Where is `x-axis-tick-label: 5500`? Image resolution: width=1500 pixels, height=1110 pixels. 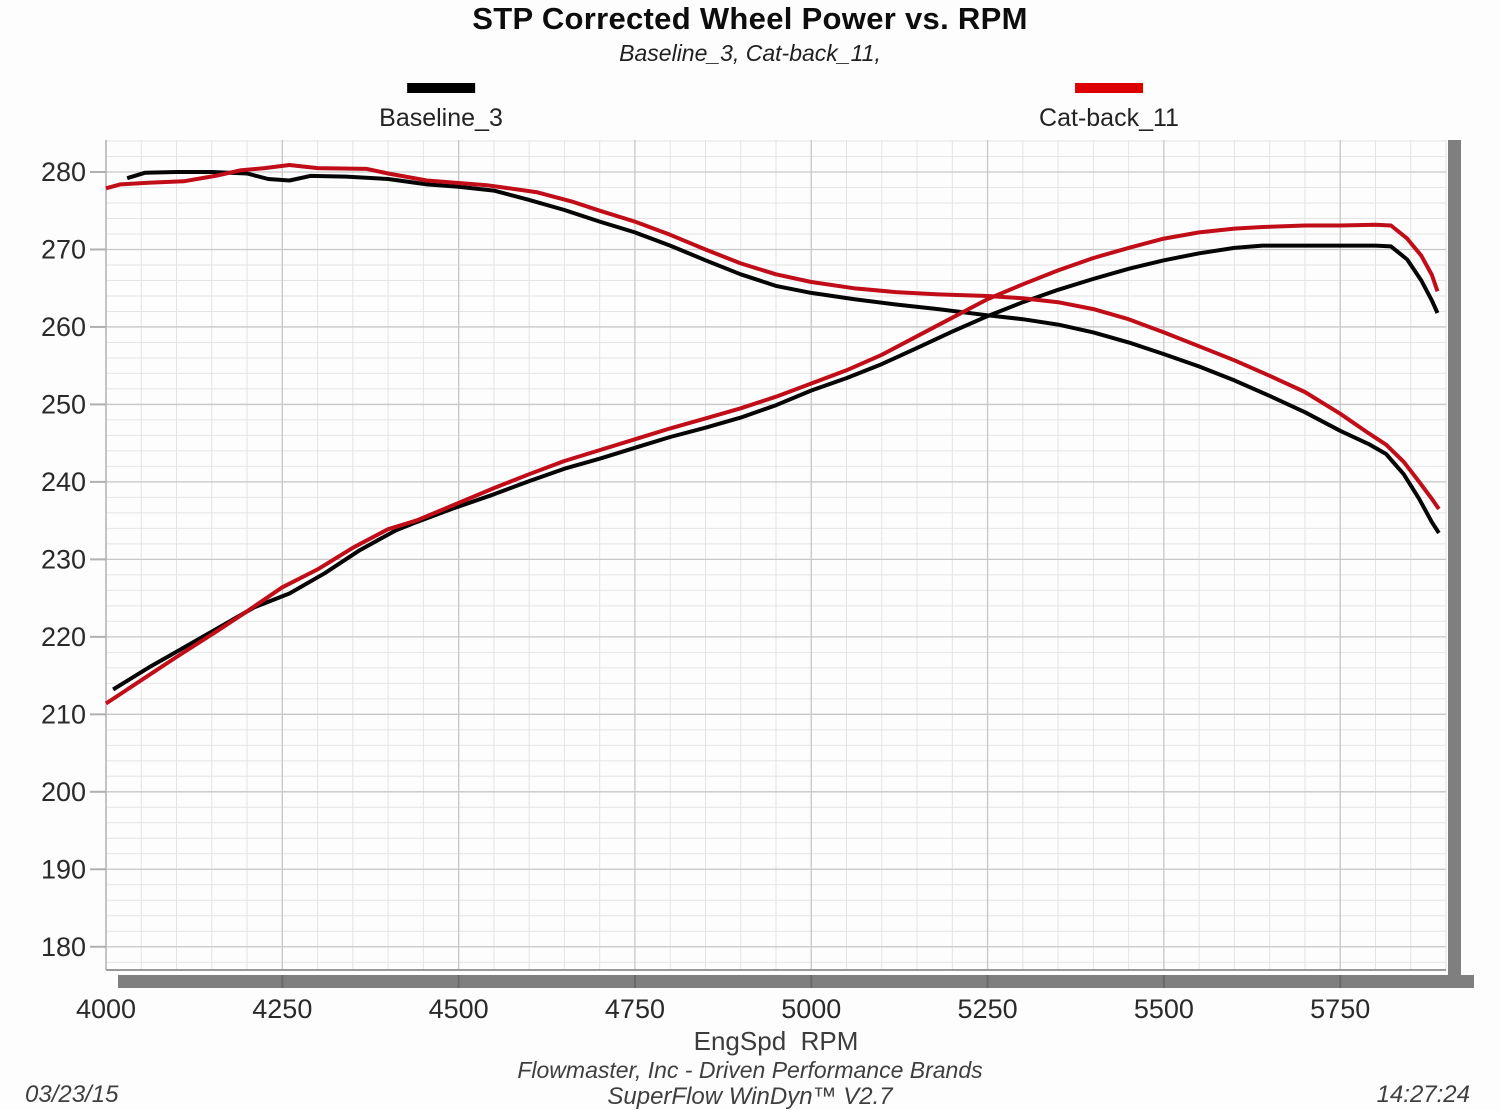 x-axis-tick-label: 5500 is located at coordinates (1164, 1009).